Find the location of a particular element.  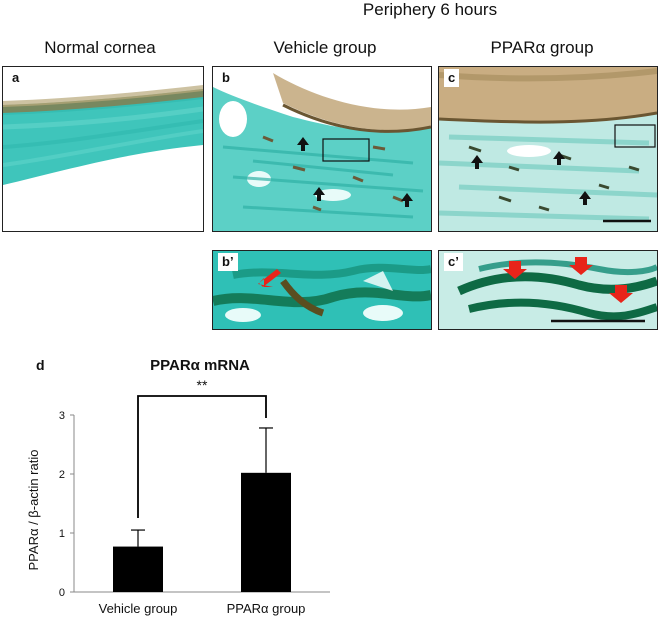

panel-c-prime-pparalpha-closeup: c’ is located at coordinates (548, 290).